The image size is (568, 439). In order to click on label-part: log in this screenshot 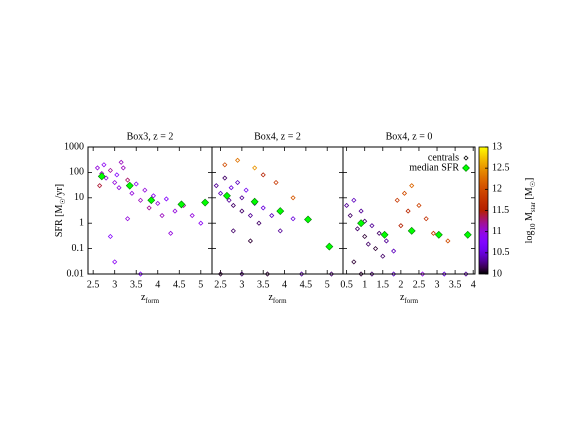, I will do `click(529, 237)`.